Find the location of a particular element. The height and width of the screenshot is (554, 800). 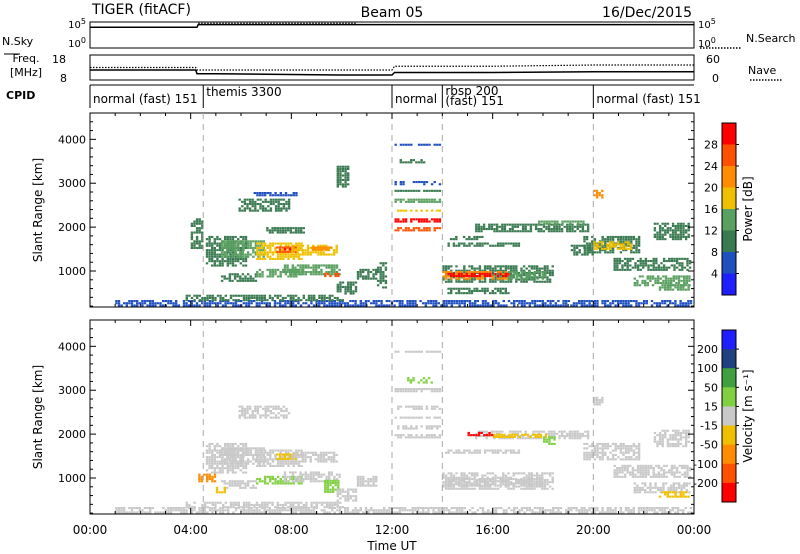

cpid-segment-label: normal is located at coordinates (416, 99).